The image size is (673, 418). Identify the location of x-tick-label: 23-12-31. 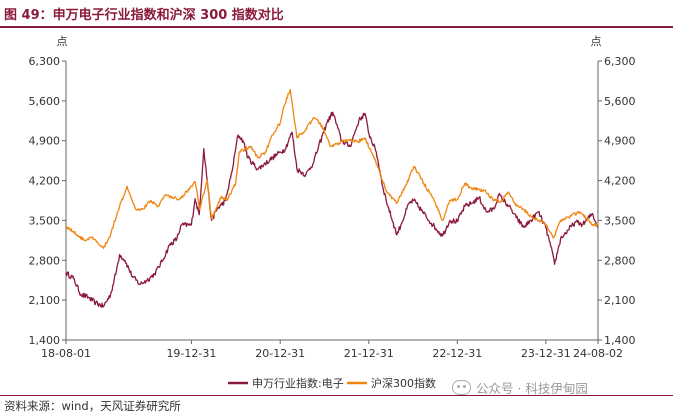
(546, 353).